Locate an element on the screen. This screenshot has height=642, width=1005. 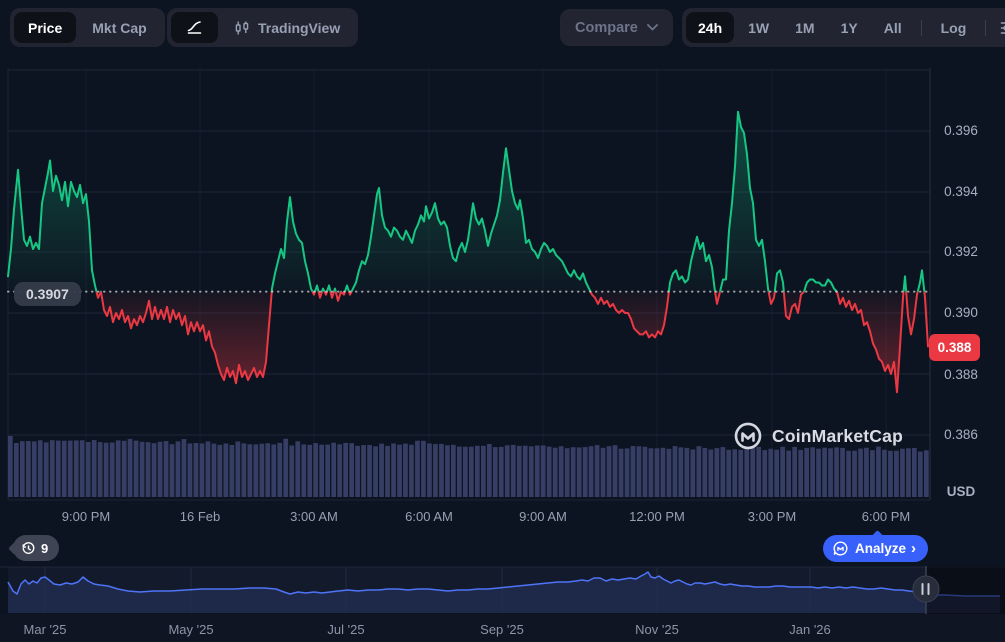
price-mktcap-toggle: Price Mkt Cap is located at coordinates (87, 27).